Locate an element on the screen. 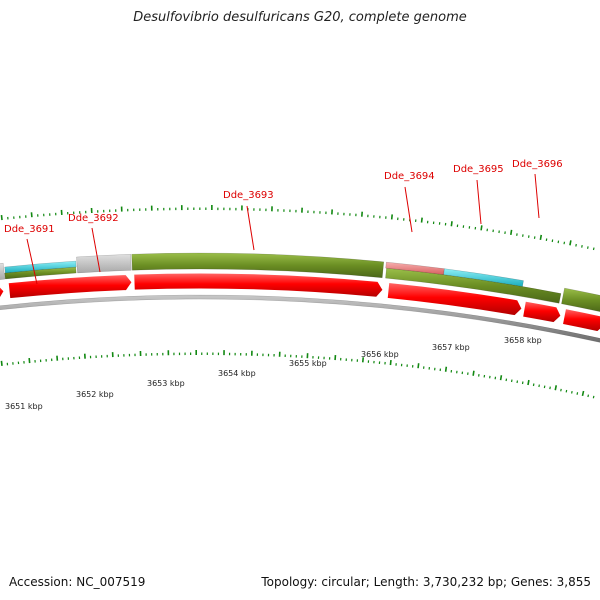  gene-label: Dde_3694 is located at coordinates (409, 176).